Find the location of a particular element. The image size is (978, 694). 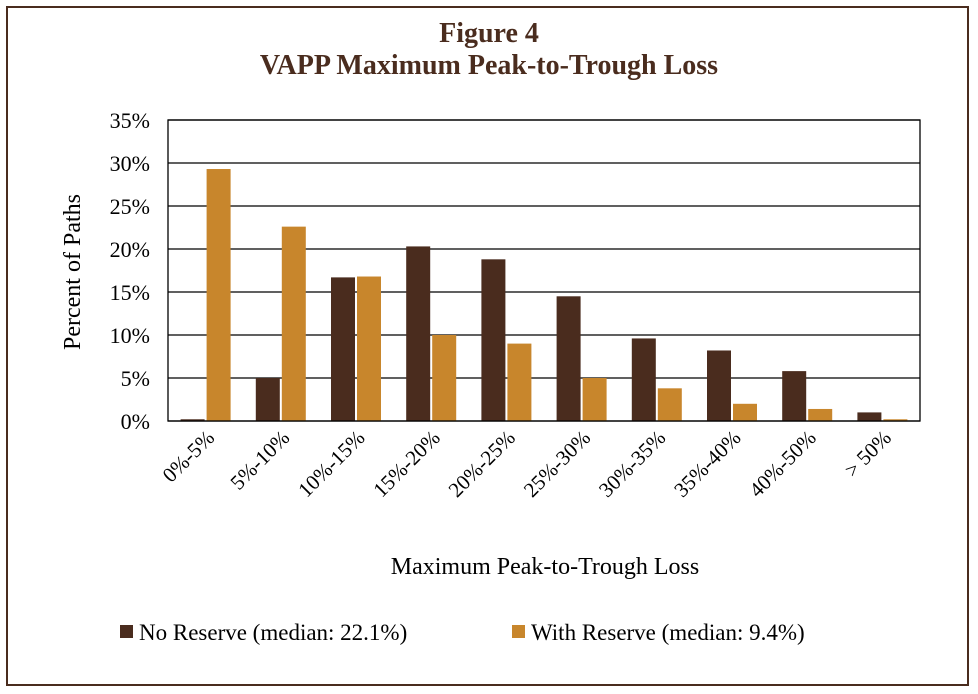

y-tick-label: 15% is located at coordinates (130, 292).